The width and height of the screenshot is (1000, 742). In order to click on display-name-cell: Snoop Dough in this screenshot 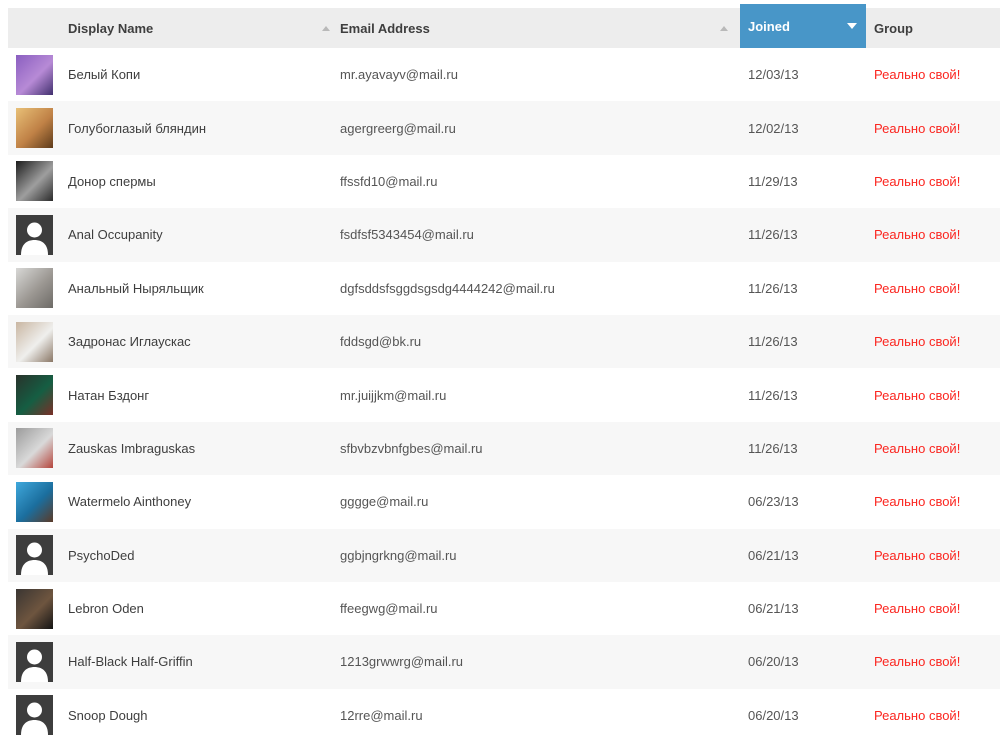, I will do `click(174, 715)`.